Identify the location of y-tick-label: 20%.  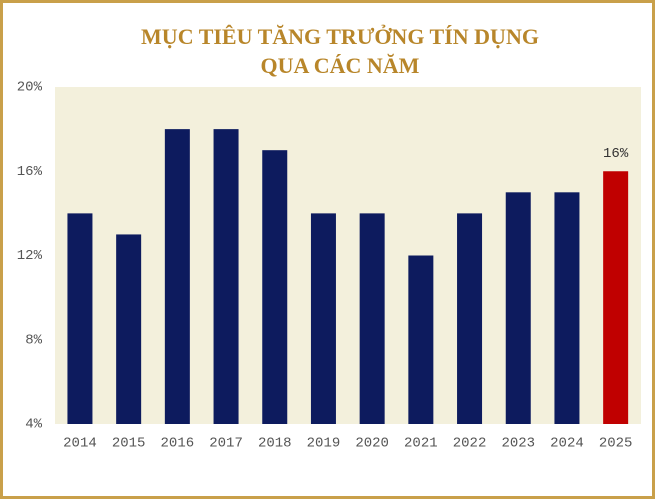
(30, 88).